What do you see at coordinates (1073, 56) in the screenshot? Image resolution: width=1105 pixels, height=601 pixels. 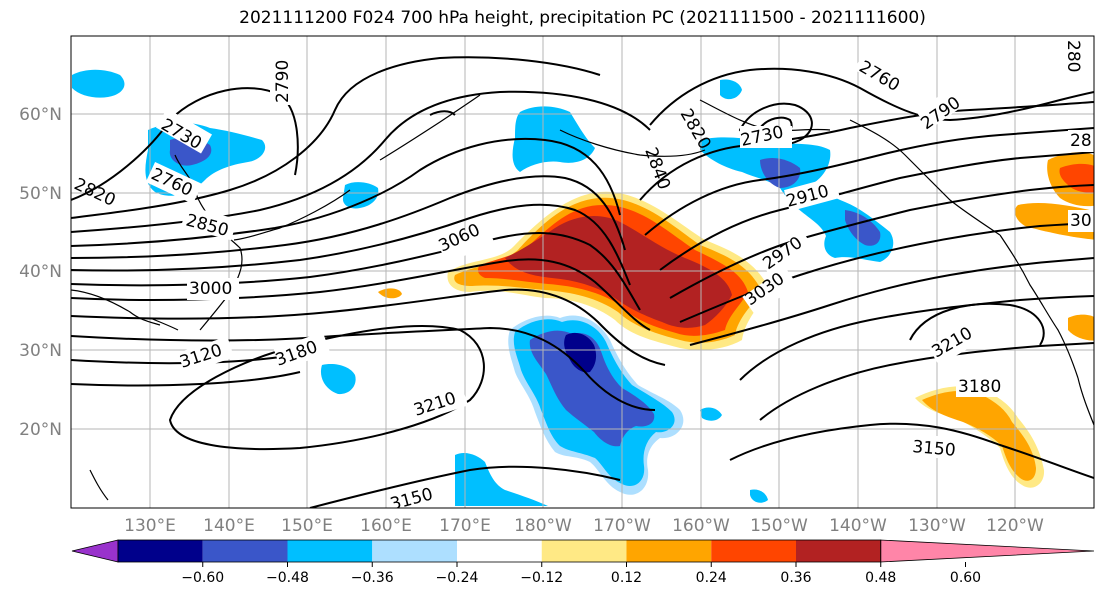 I see `contour-label: 280` at bounding box center [1073, 56].